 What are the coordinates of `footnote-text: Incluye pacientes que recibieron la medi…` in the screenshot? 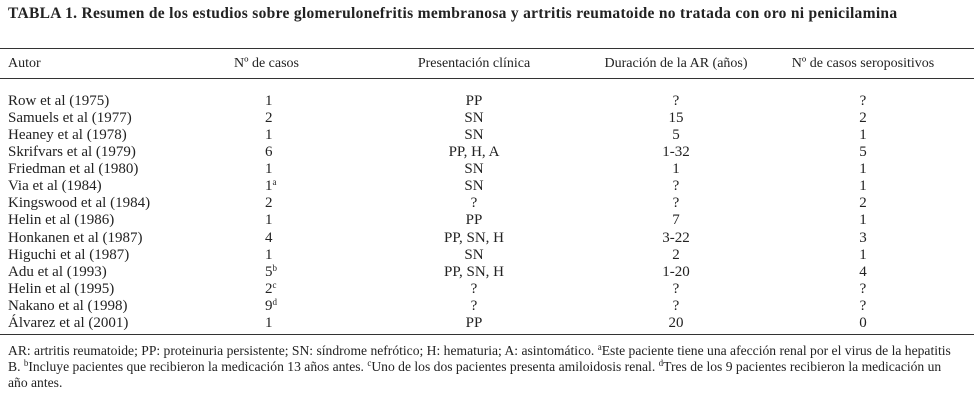 It's located at (196, 366).